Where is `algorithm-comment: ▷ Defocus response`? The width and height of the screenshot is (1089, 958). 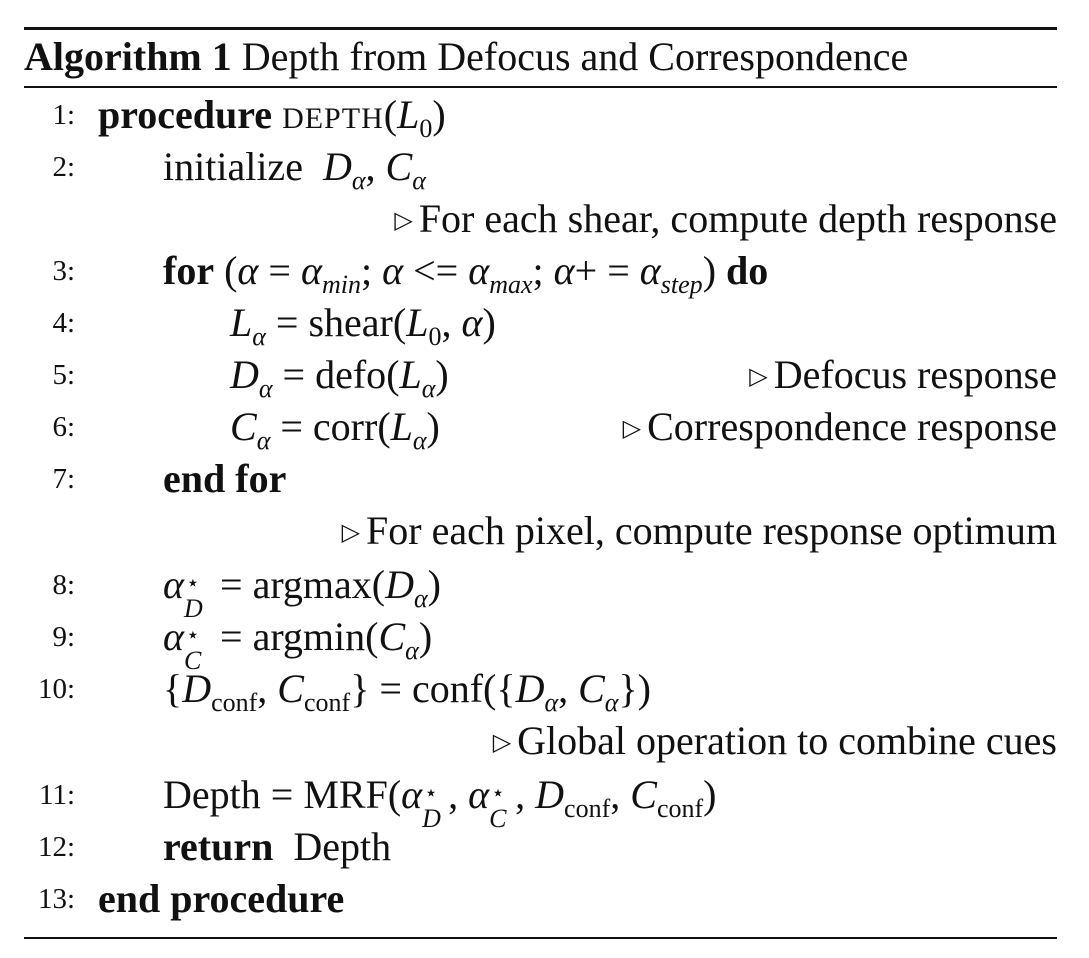
algorithm-comment: ▷ Defocus response is located at coordinates (903, 374).